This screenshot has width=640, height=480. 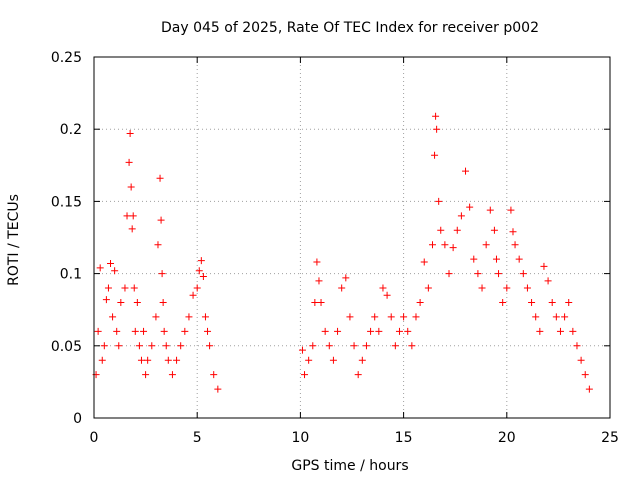 What do you see at coordinates (14, 240) in the screenshot?
I see `y-axis-label: ROTI / TECUs` at bounding box center [14, 240].